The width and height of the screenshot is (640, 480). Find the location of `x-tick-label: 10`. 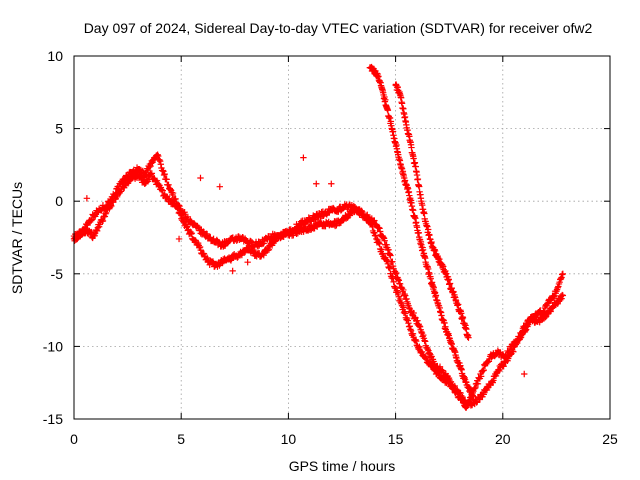

x-tick-label: 10 is located at coordinates (289, 439).